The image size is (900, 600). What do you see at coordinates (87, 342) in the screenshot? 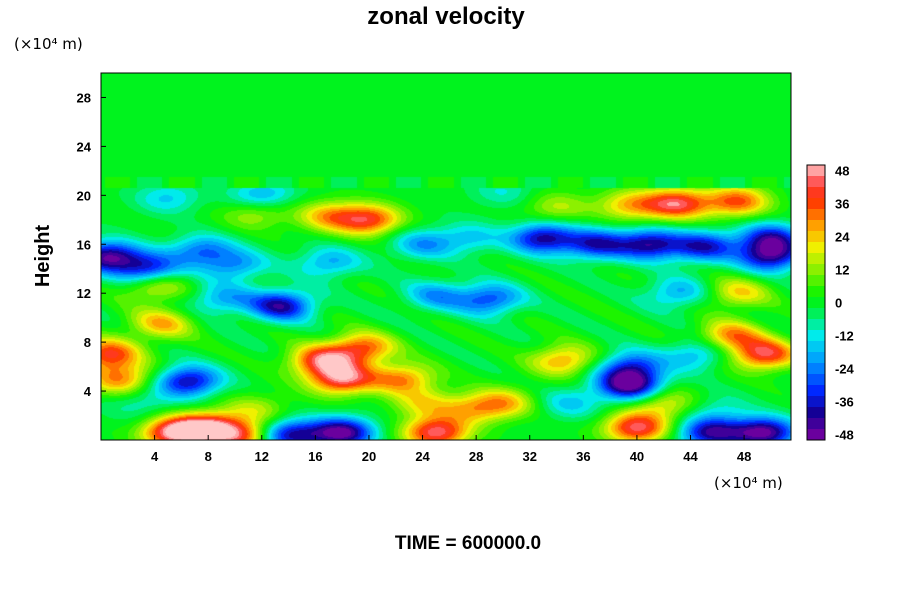
I see `y-tick-label: 8` at bounding box center [87, 342].